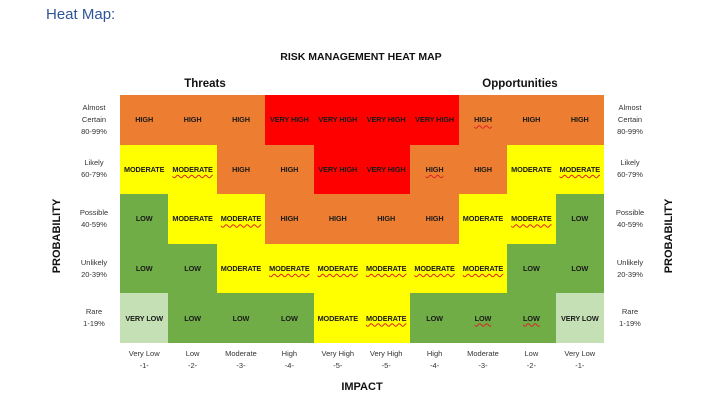 The height and width of the screenshot is (410, 715). What do you see at coordinates (94, 269) in the screenshot?
I see `probability-label: Unlikely 20-39%` at bounding box center [94, 269].